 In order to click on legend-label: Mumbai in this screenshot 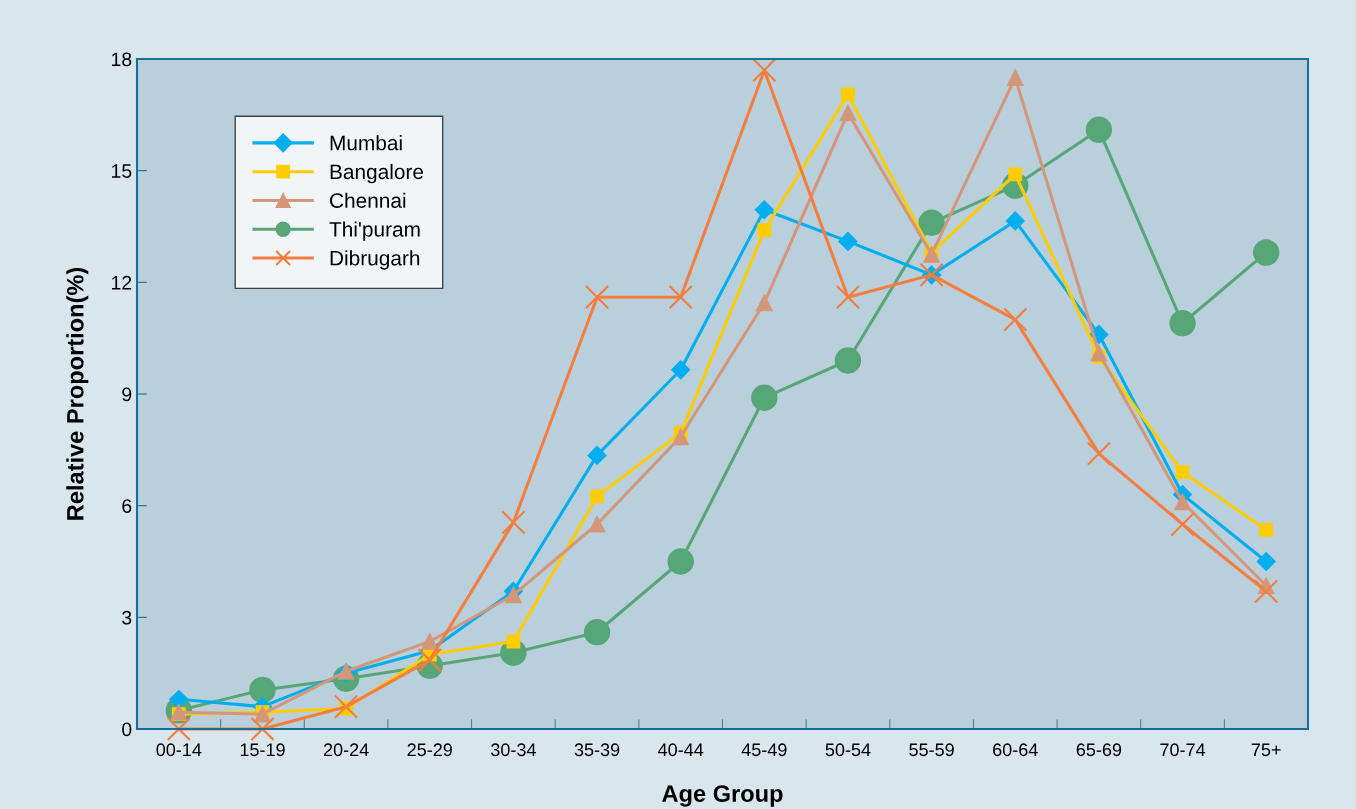, I will do `click(366, 143)`.